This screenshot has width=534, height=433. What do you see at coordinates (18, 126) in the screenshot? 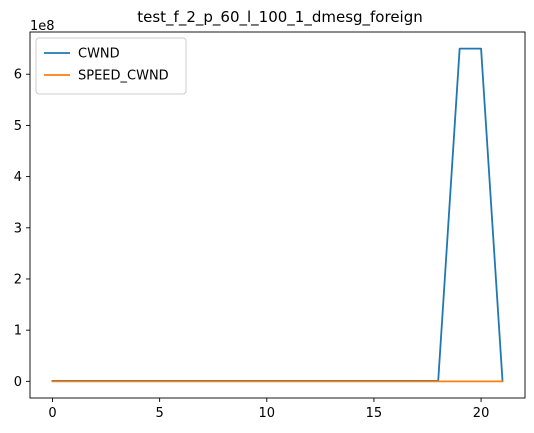
I see `y-tick-label: 5` at bounding box center [18, 126].